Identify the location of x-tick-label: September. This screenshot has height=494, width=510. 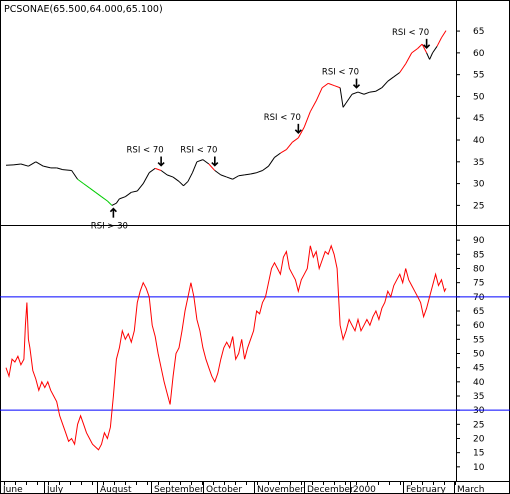
(179, 489).